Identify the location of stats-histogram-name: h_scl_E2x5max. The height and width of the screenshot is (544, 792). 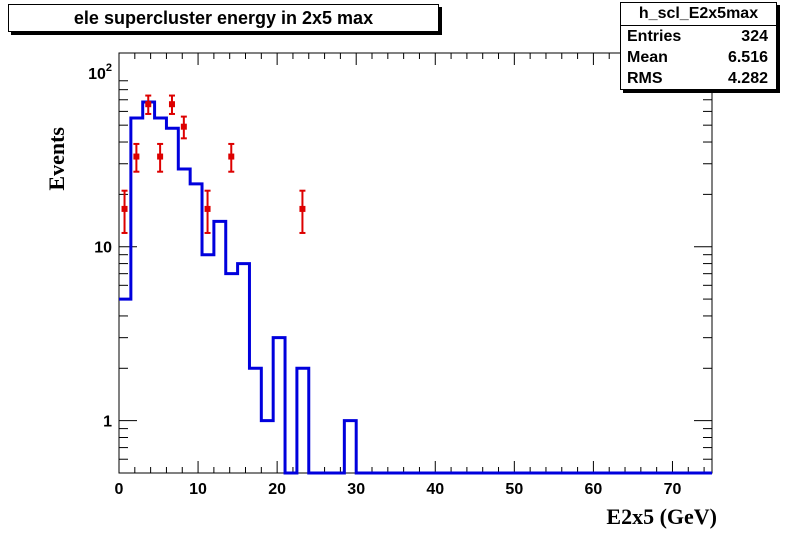
(698, 14).